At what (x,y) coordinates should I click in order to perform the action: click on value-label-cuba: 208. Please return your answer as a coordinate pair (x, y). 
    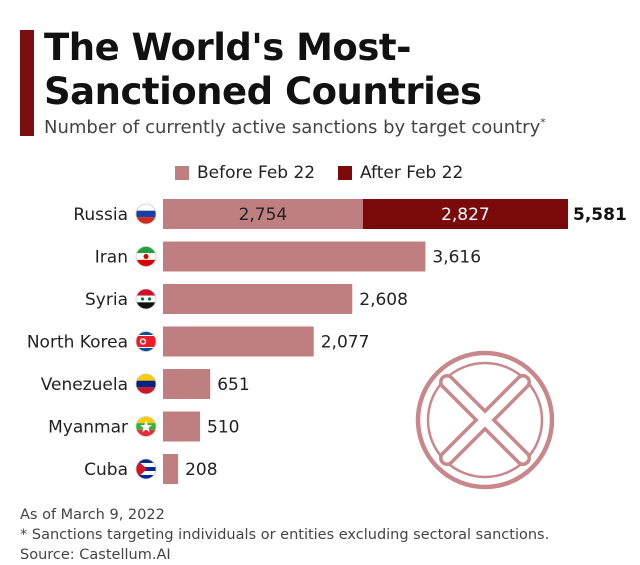
    Looking at the image, I should click on (201, 470).